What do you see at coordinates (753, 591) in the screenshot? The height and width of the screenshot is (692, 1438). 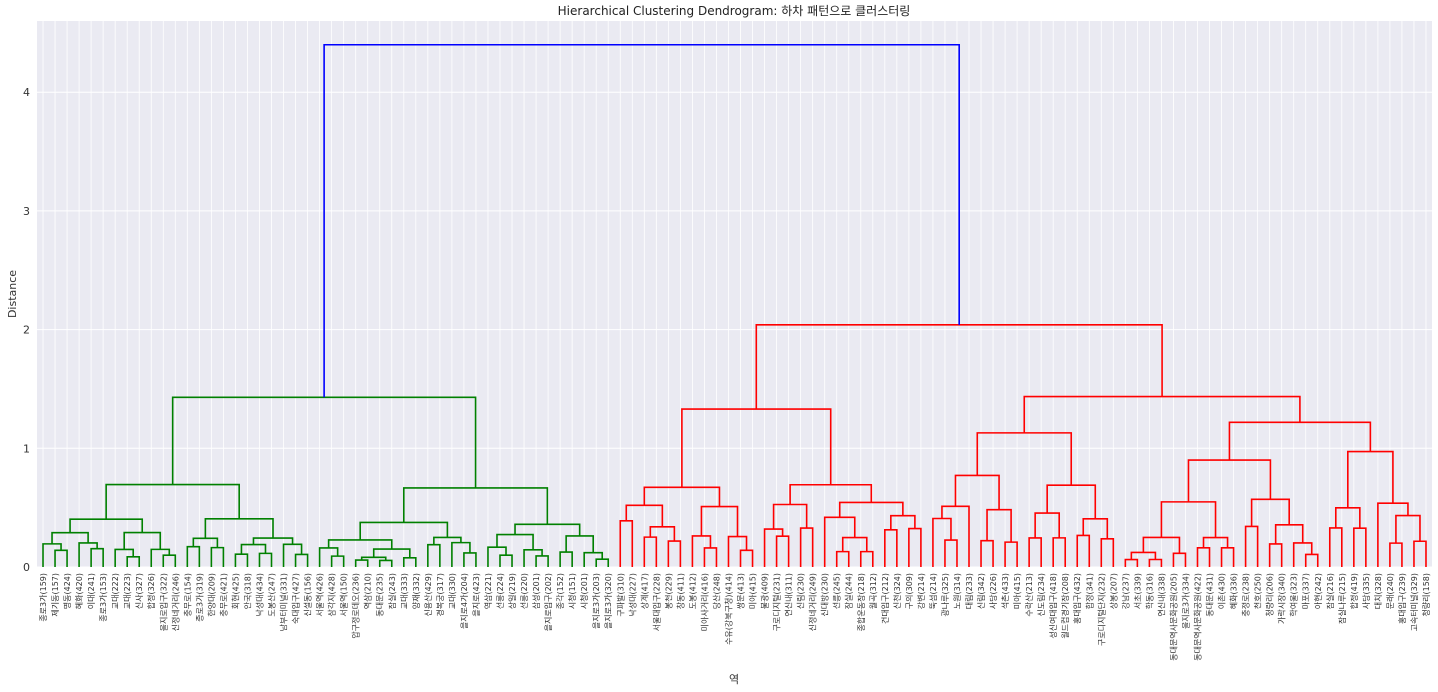 I see `x-tick-label: 미아(415)` at bounding box center [753, 591].